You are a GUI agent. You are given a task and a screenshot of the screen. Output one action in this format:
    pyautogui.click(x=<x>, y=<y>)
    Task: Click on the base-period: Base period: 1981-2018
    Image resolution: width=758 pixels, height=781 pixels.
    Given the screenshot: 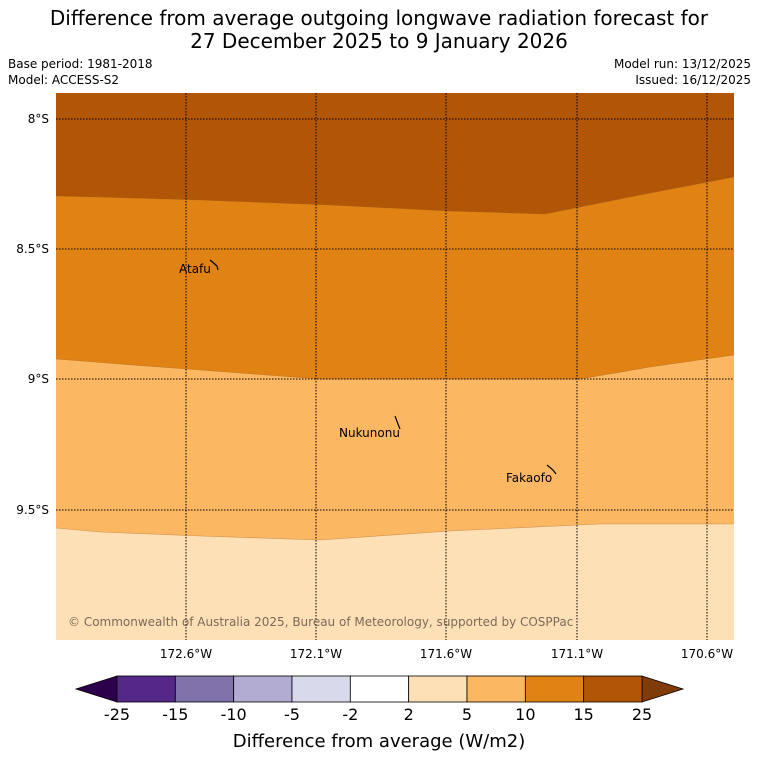 What is the action you would take?
    pyautogui.click(x=80, y=64)
    